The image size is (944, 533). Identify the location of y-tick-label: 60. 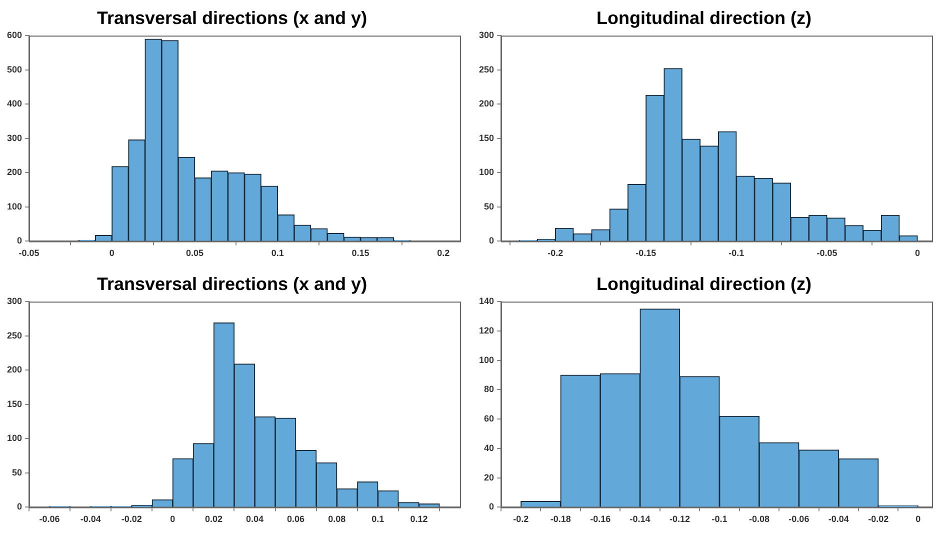
(489, 419).